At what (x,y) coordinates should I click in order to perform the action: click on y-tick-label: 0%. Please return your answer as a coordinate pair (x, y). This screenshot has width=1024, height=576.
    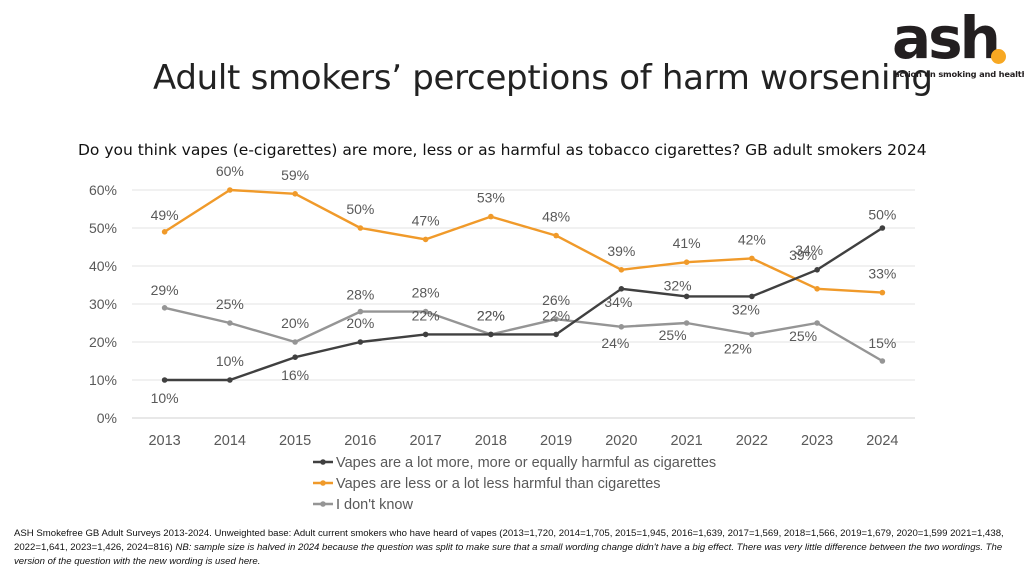
    Looking at the image, I should click on (107, 418).